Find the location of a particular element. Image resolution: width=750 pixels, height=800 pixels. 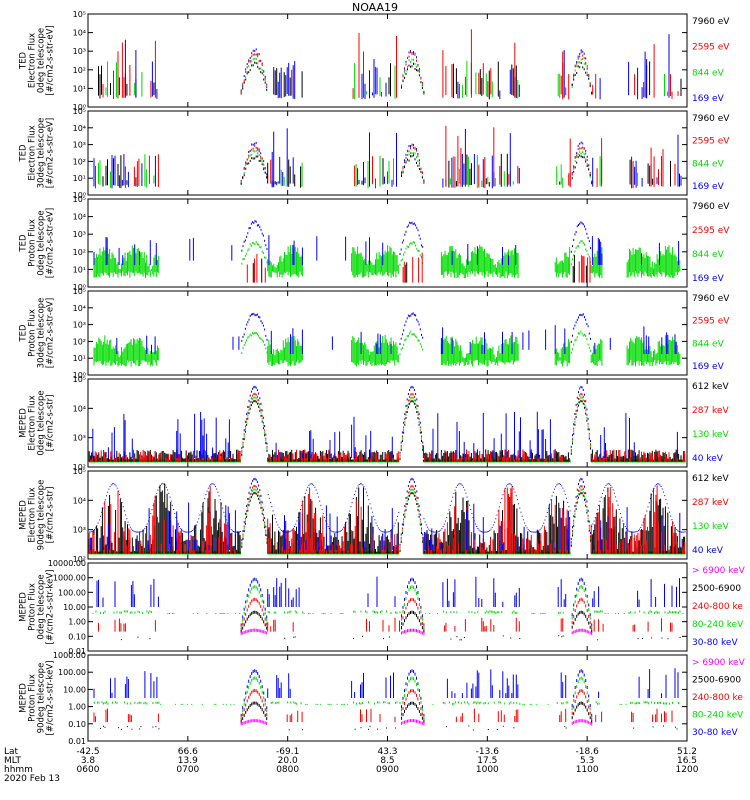

plot-title: NOAA19 is located at coordinates (375, 7).